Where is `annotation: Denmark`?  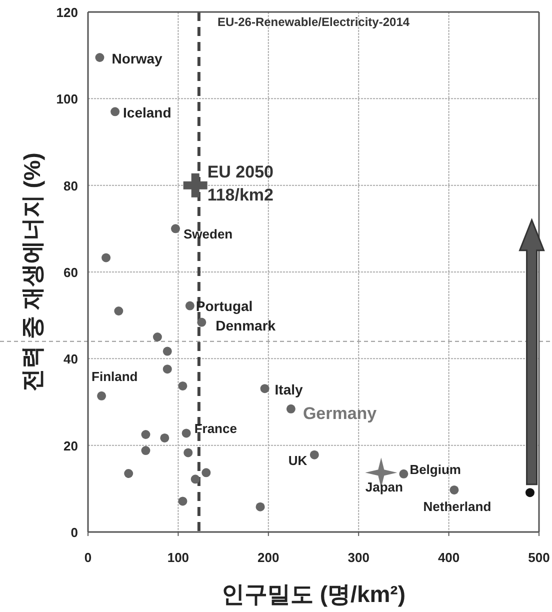
annotation: Denmark is located at coordinates (246, 325).